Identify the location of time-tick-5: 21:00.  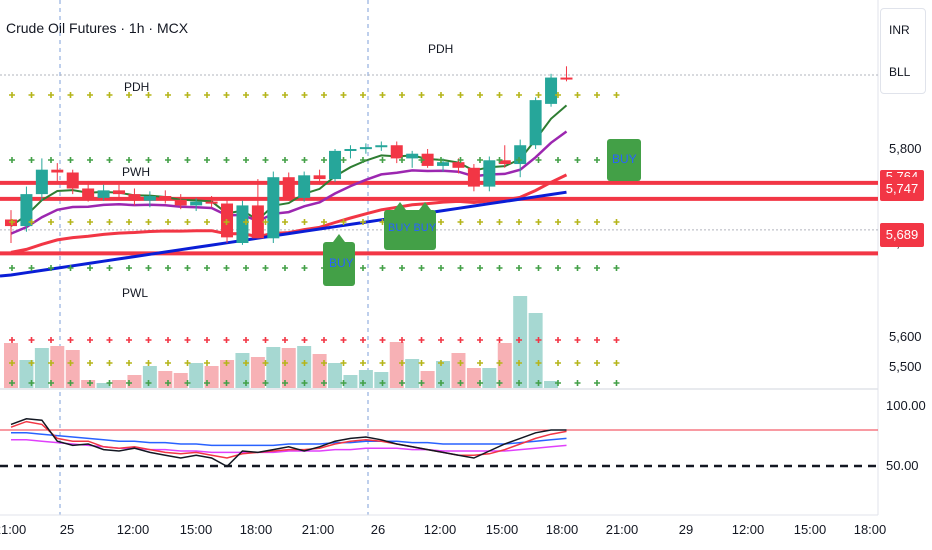
(318, 529).